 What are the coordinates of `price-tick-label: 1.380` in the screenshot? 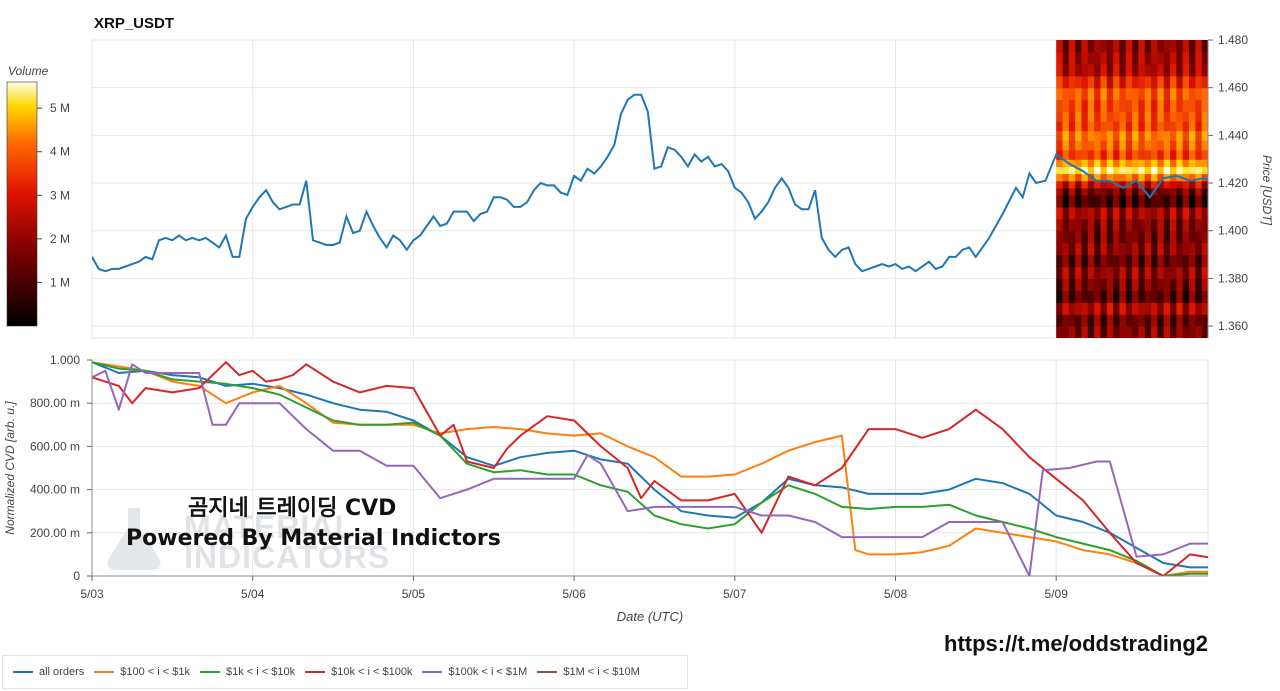 It's located at (1233, 278).